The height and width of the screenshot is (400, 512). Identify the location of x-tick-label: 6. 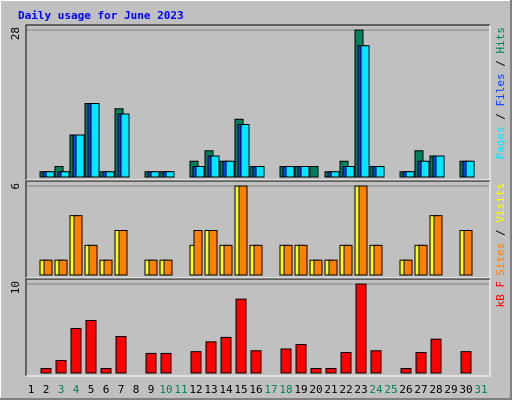
(106, 389).